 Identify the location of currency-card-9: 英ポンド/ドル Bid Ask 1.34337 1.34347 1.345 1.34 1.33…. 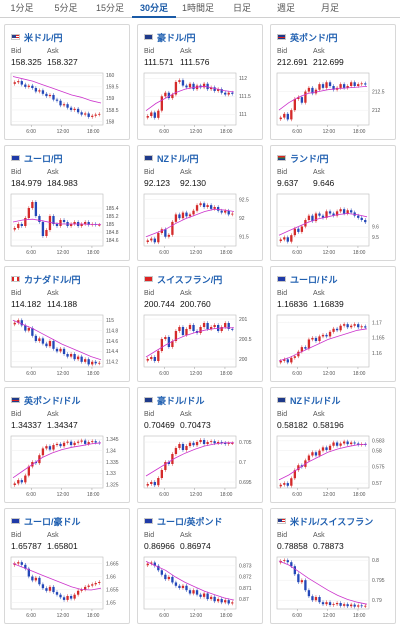
(67, 445).